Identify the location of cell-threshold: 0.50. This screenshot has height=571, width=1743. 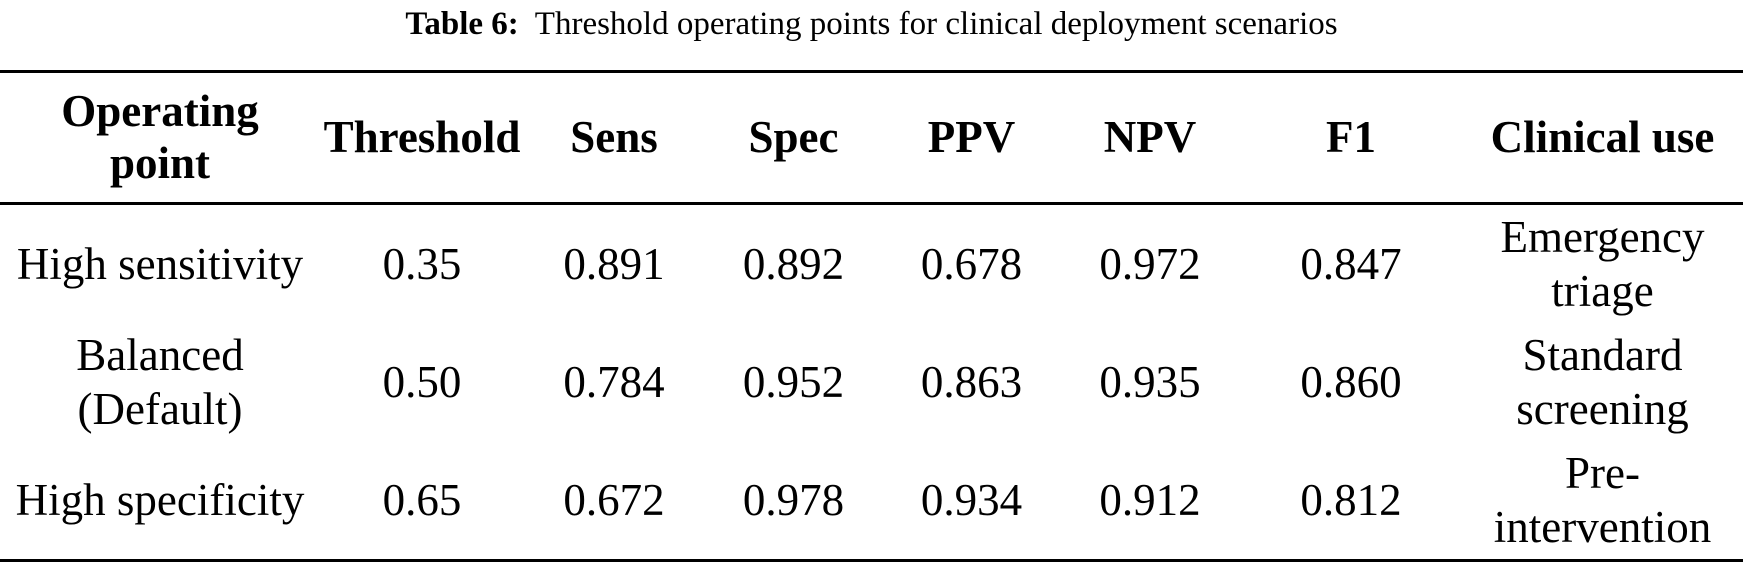
(422, 382).